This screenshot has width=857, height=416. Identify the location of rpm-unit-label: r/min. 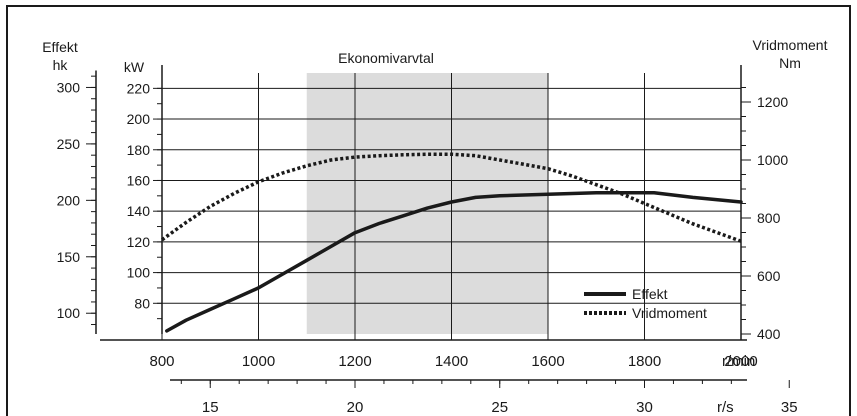
(738, 361).